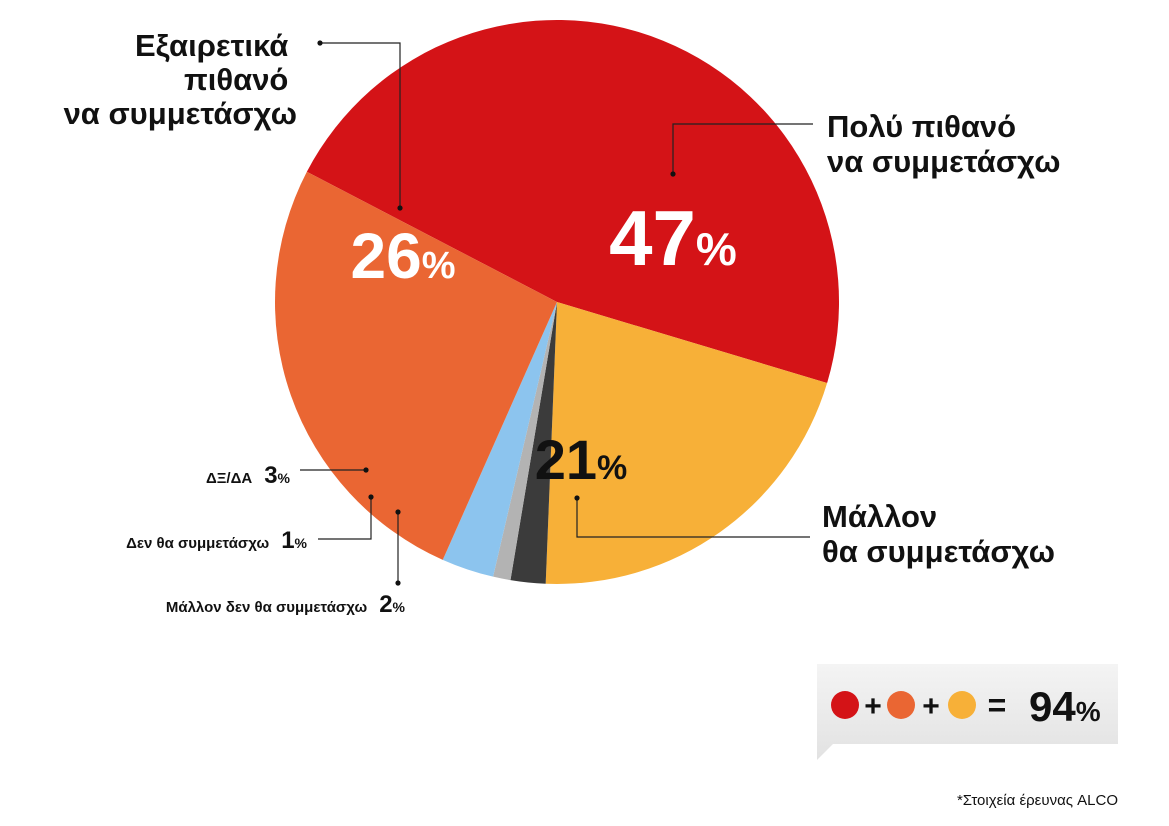 This screenshot has width=1169, height=826. I want to click on leader-dot-extremely-likely, so click(400, 208).